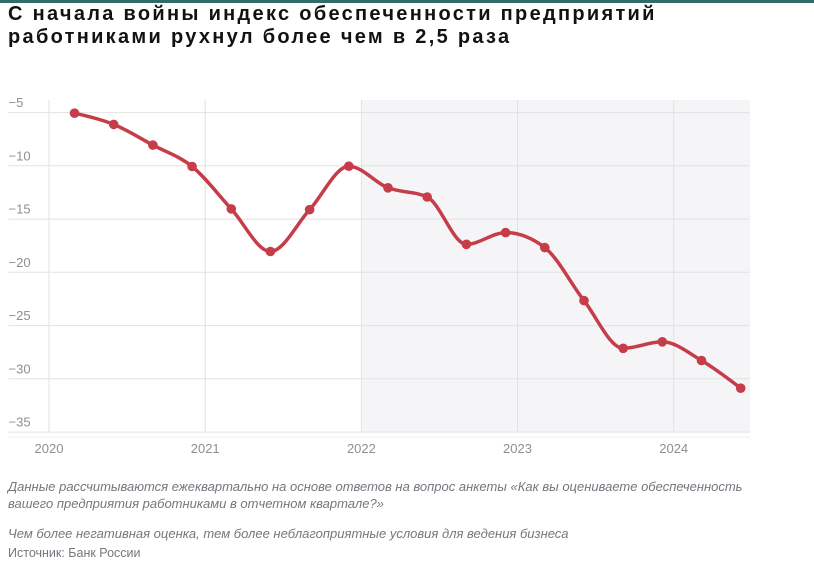 Image resolution: width=814 pixels, height=565 pixels. What do you see at coordinates (20, 315) in the screenshot?
I see `svg-text: −25` at bounding box center [20, 315].